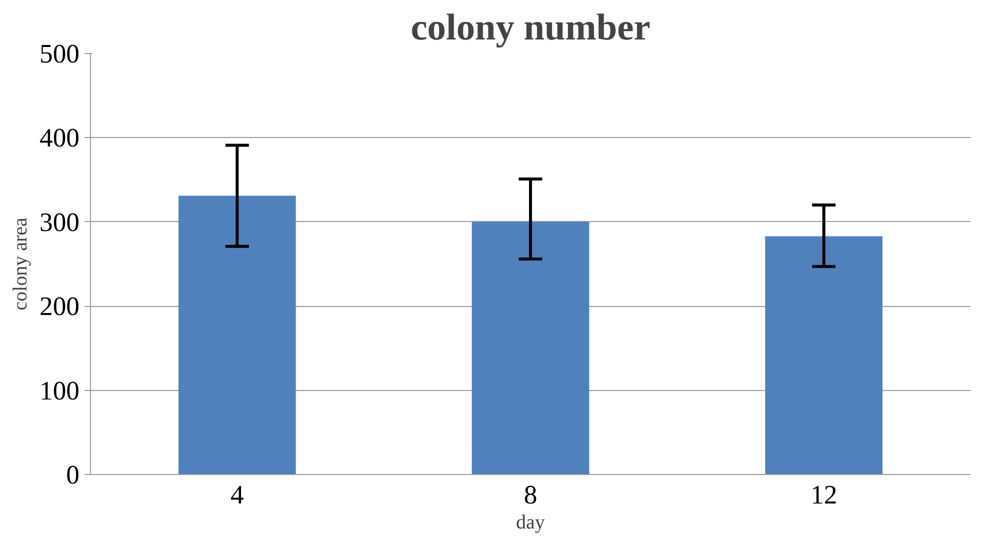 The height and width of the screenshot is (541, 994). I want to click on y-tick-label: 200, so click(60, 306).